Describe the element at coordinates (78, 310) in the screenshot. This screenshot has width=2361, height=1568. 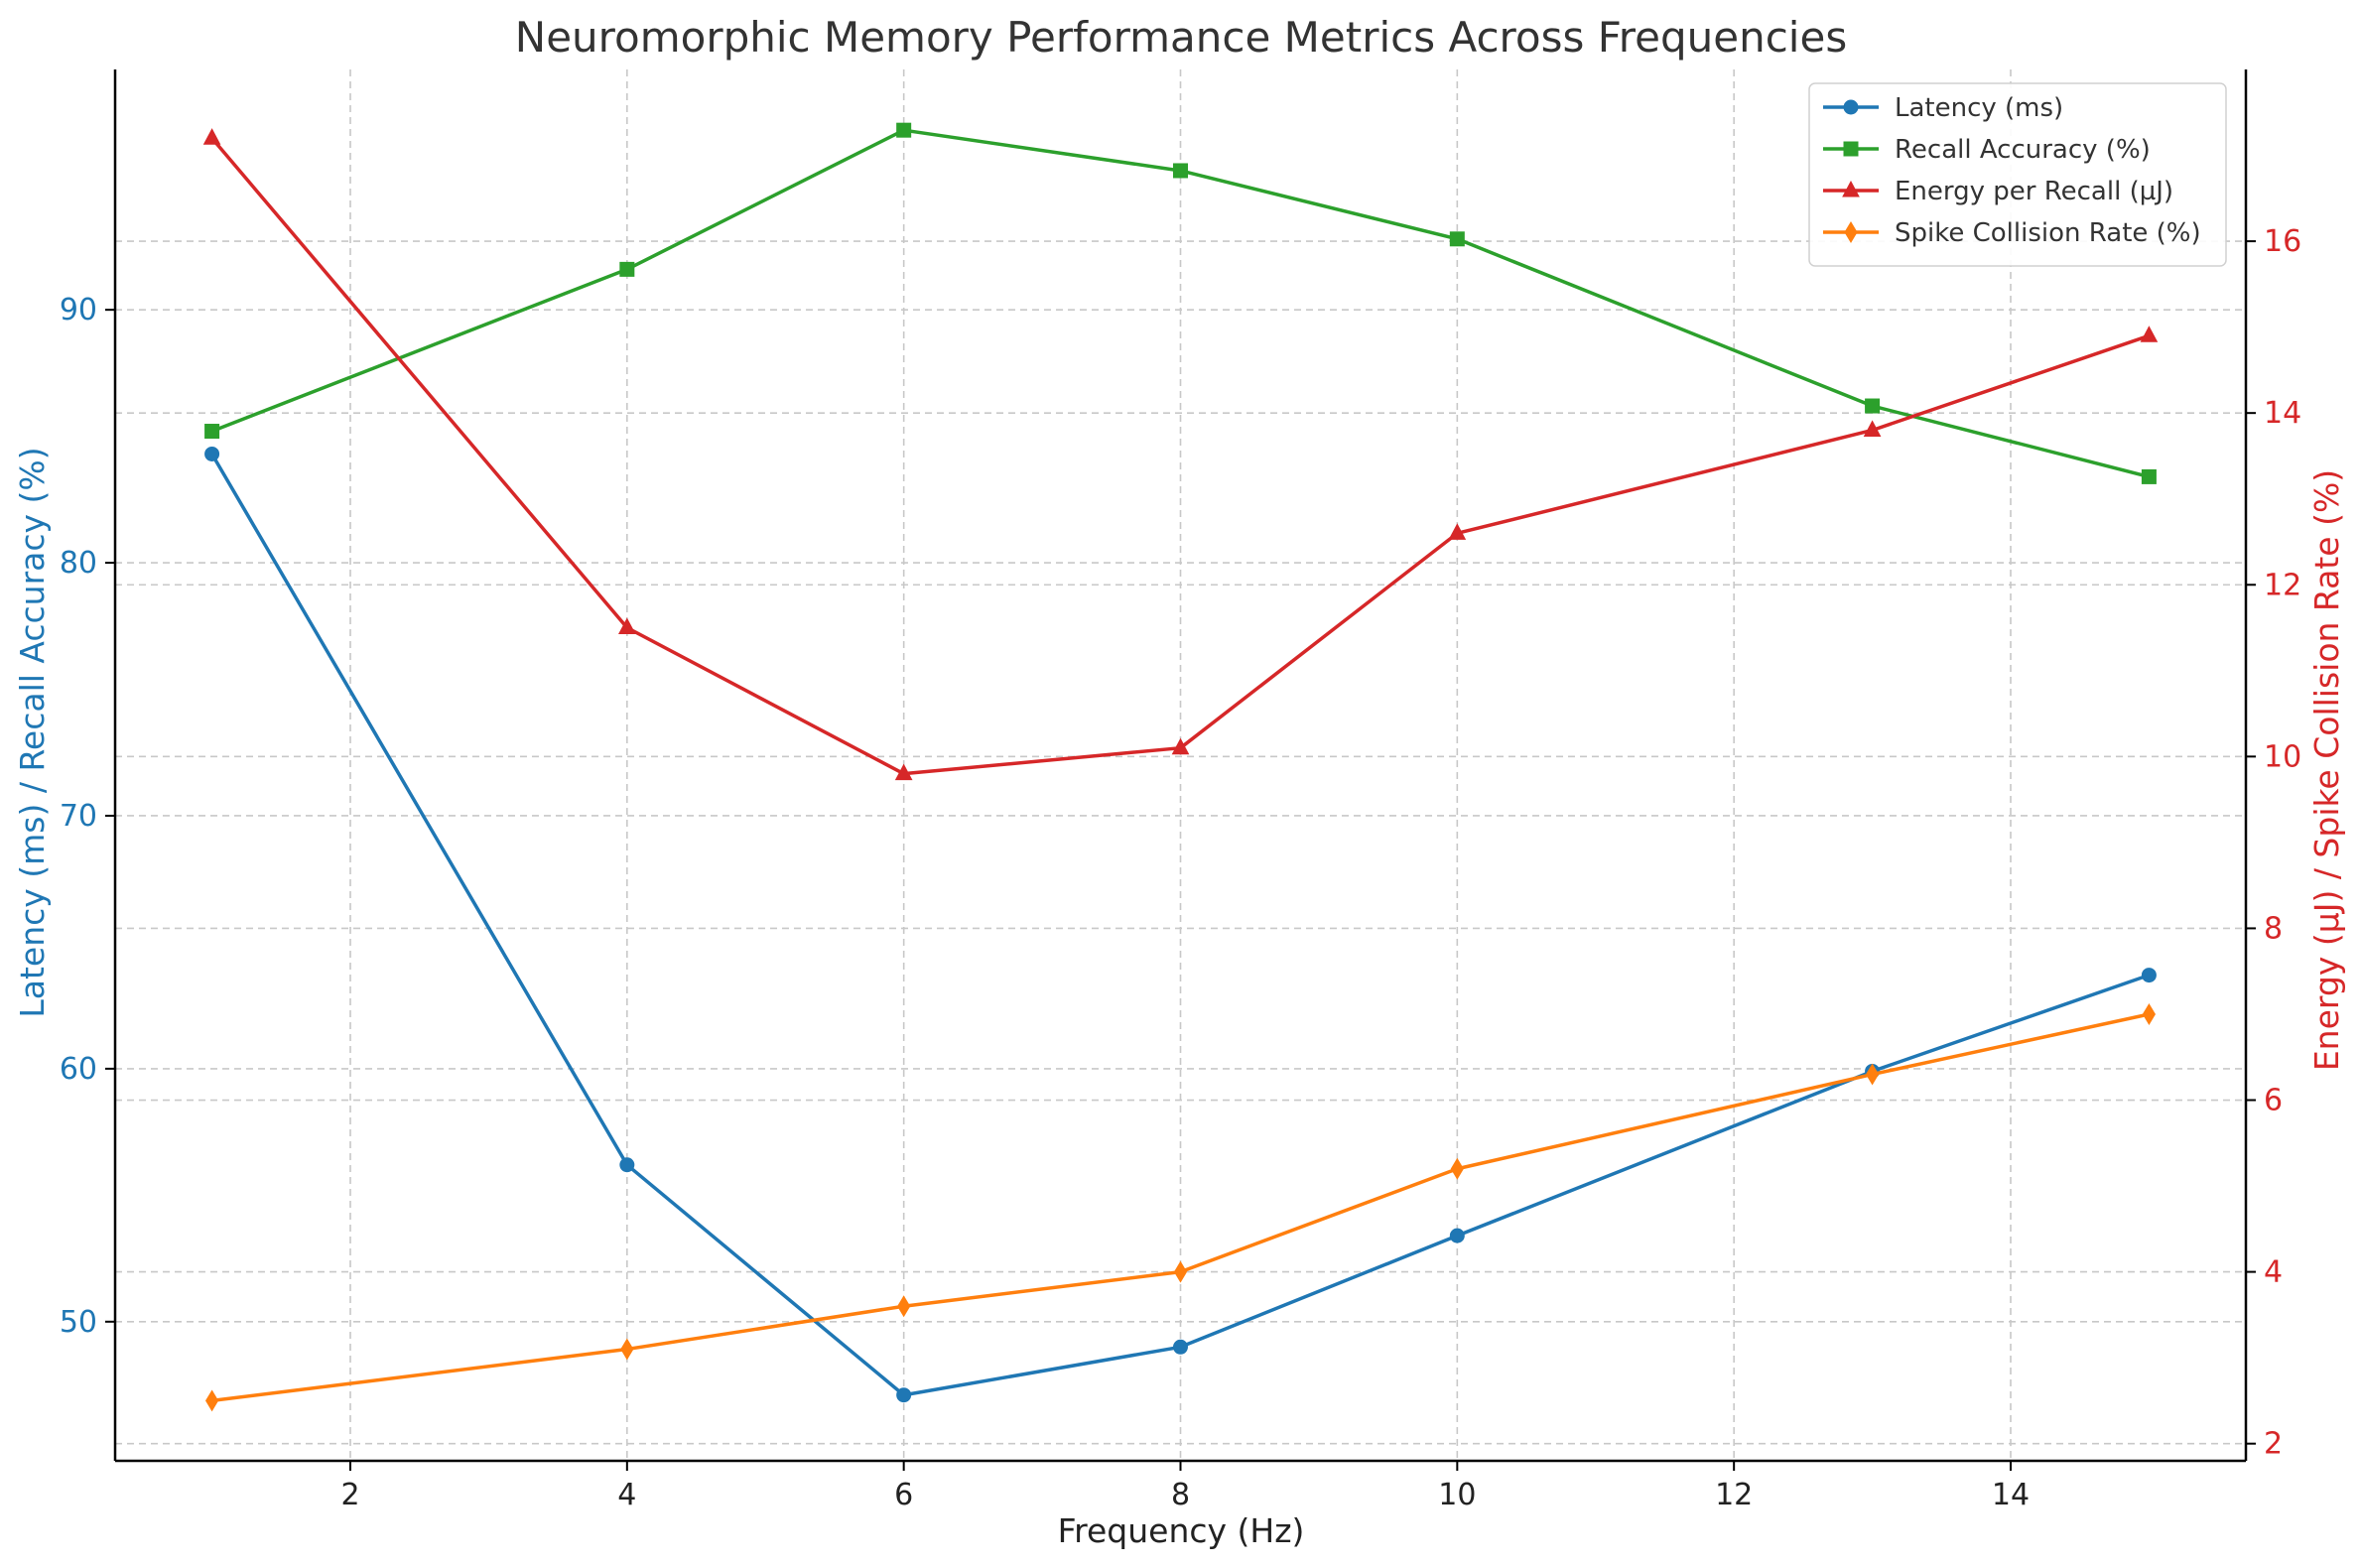
I see `y-tick-label-left: 90` at that location.